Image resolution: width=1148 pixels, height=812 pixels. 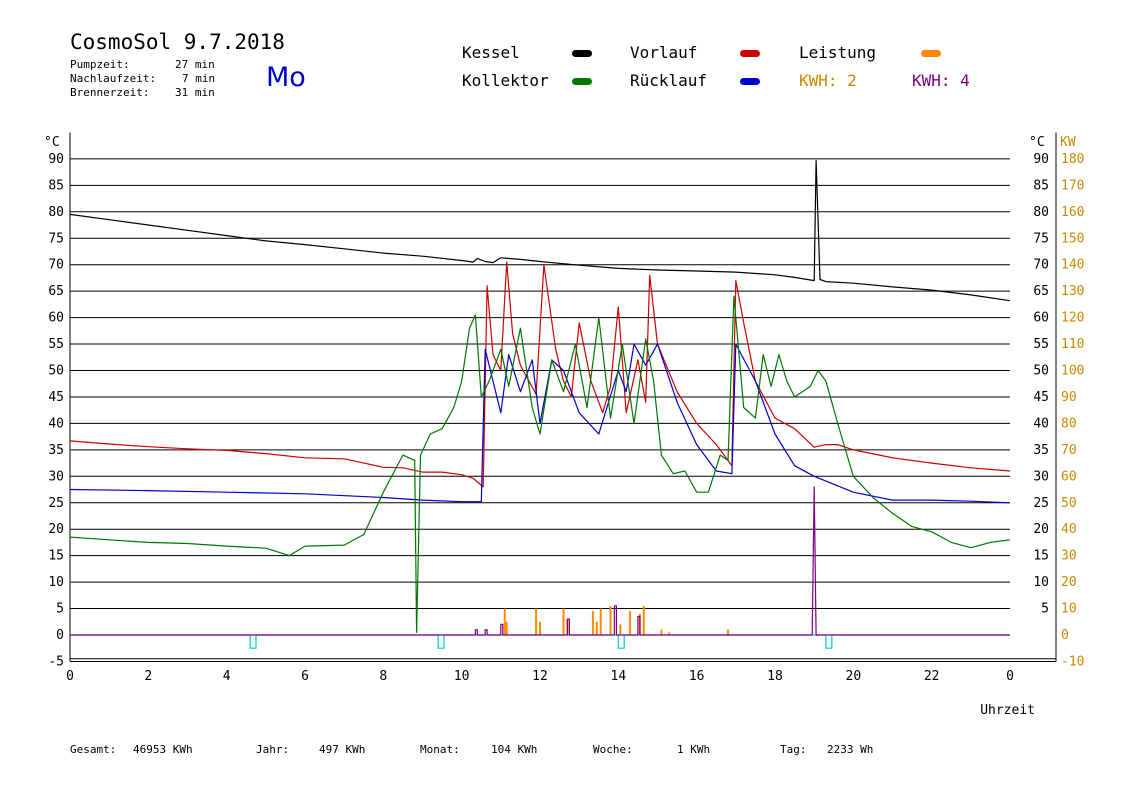 I want to click on x-tick-2: 4, so click(x=227, y=676).